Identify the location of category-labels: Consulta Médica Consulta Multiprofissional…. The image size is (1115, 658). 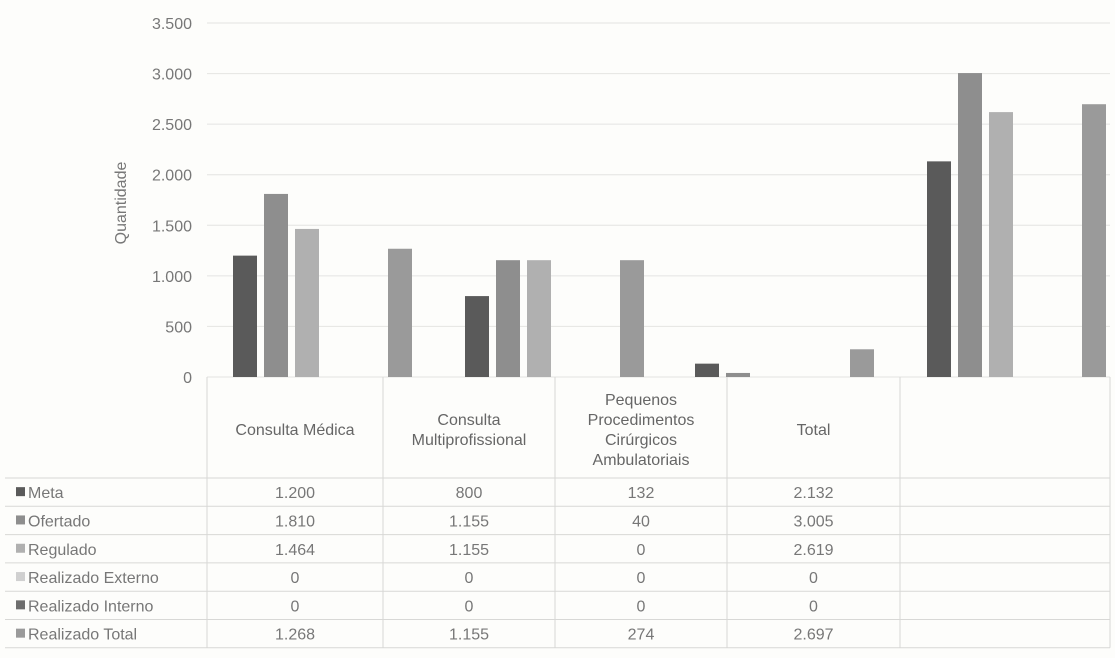
(532, 430).